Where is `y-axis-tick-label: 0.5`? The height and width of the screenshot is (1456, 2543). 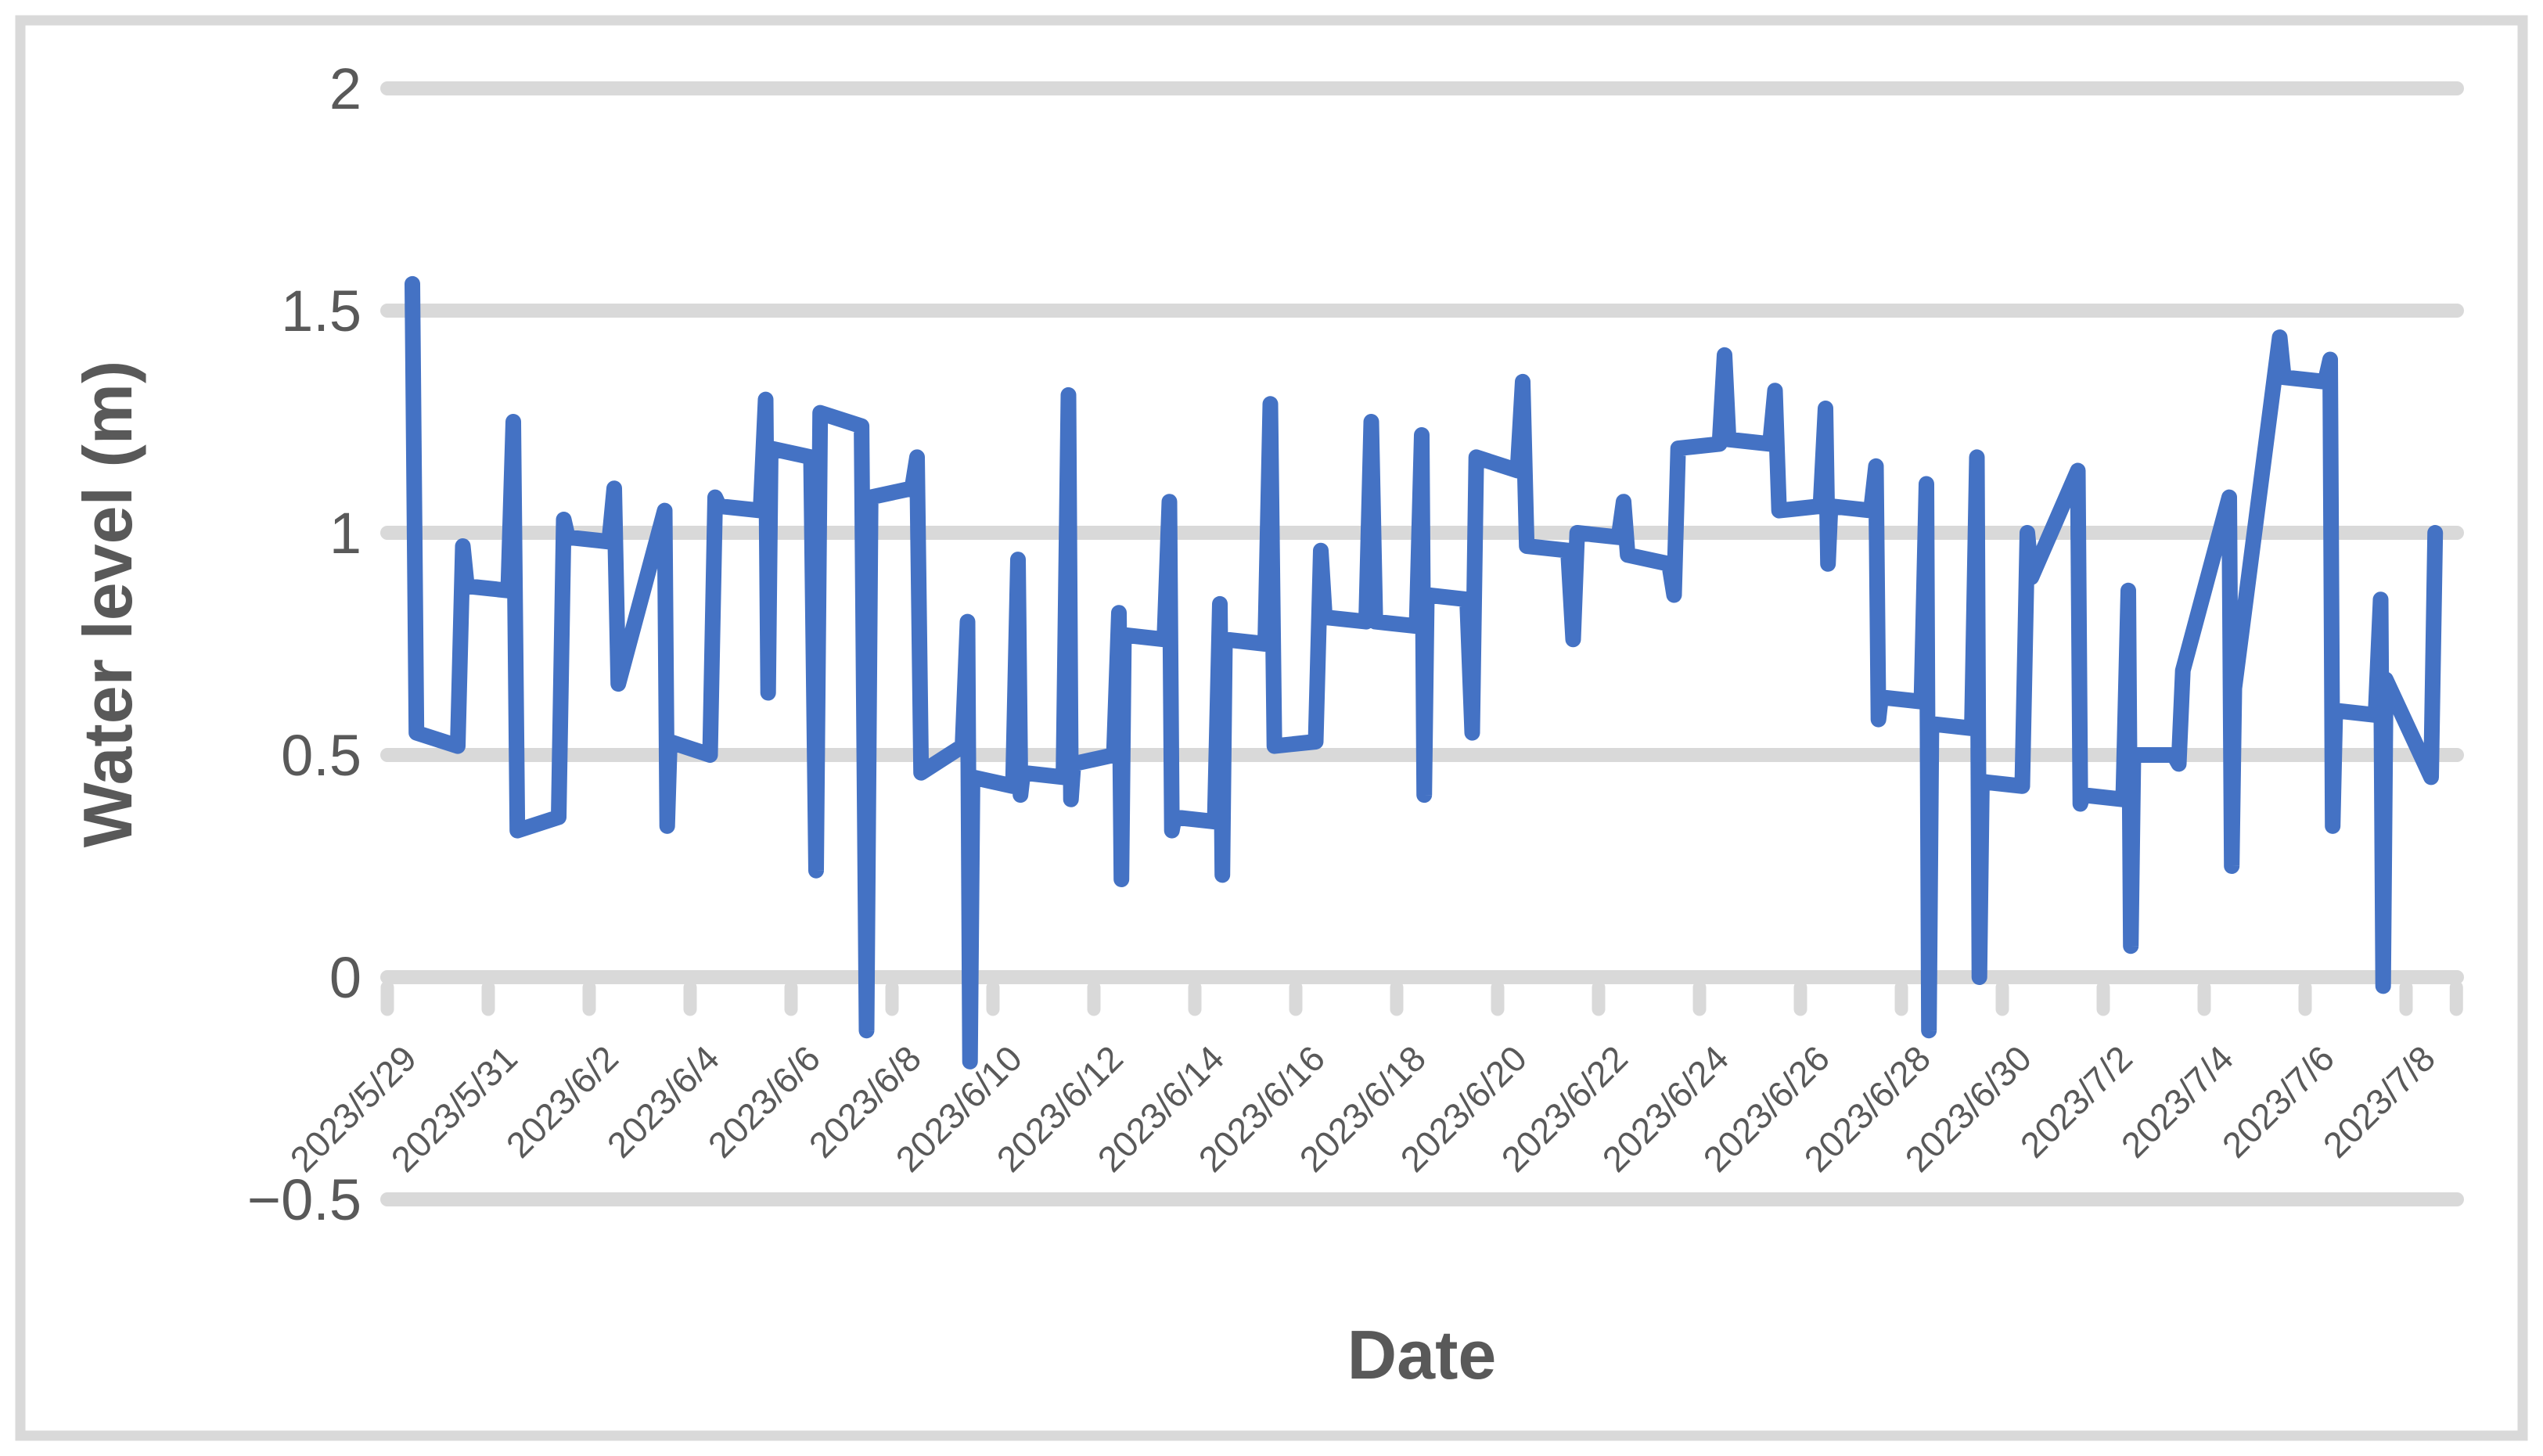 y-axis-tick-label: 0.5 is located at coordinates (321, 755).